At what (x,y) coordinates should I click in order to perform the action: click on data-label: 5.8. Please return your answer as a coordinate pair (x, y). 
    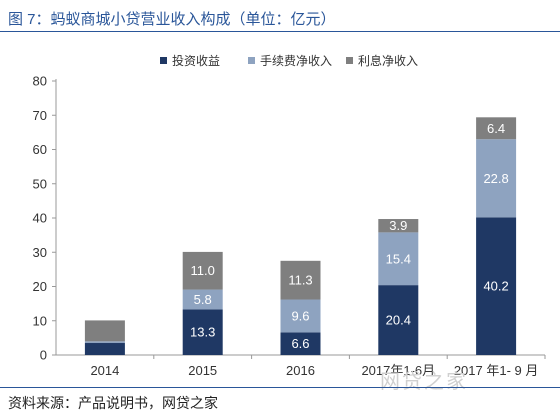
    Looking at the image, I should click on (203, 299).